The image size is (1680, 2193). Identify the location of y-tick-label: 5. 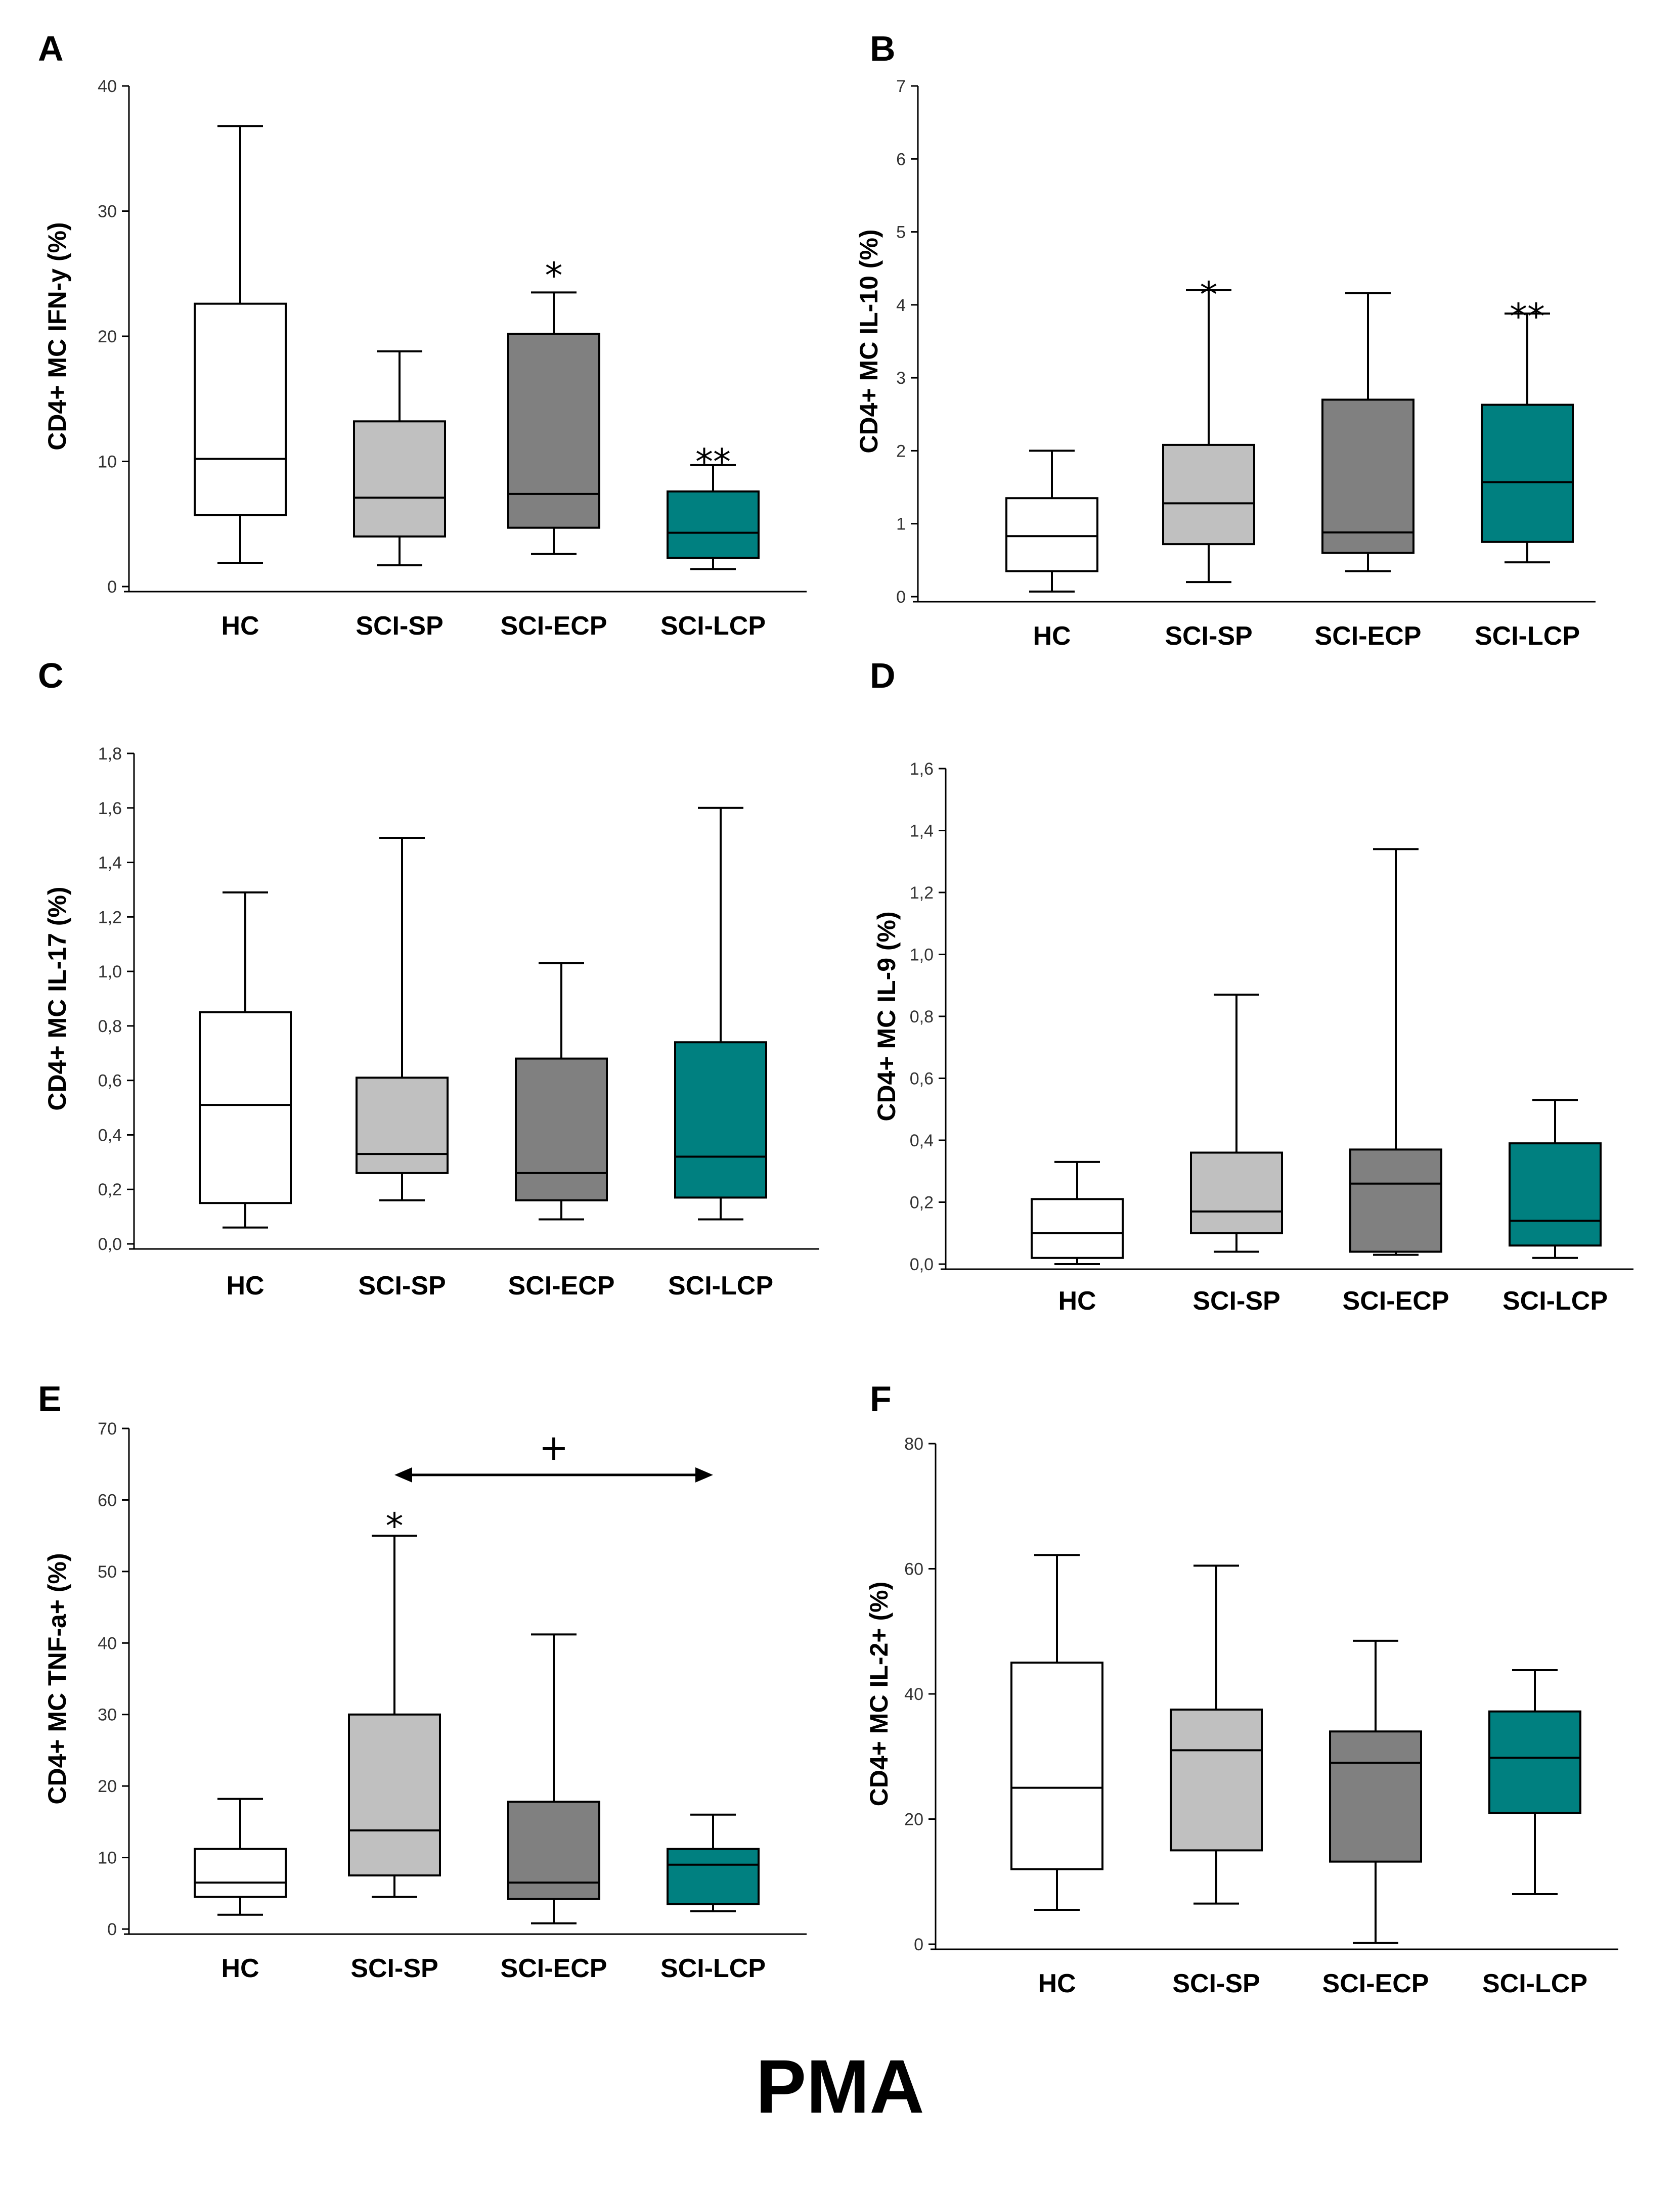
(901, 233).